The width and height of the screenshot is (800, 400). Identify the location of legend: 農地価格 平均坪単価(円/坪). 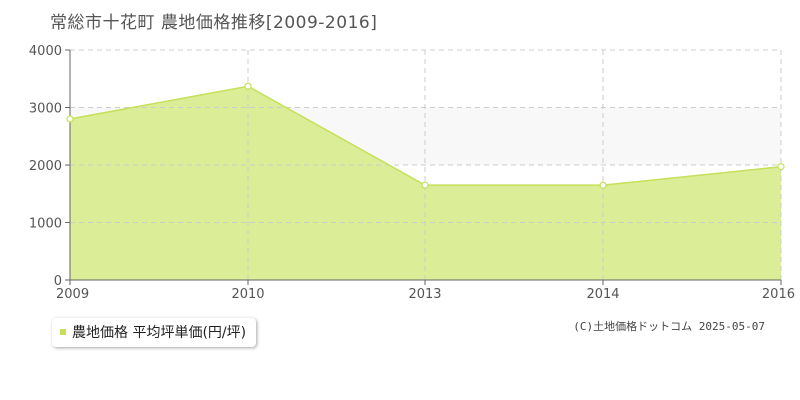
(154, 332).